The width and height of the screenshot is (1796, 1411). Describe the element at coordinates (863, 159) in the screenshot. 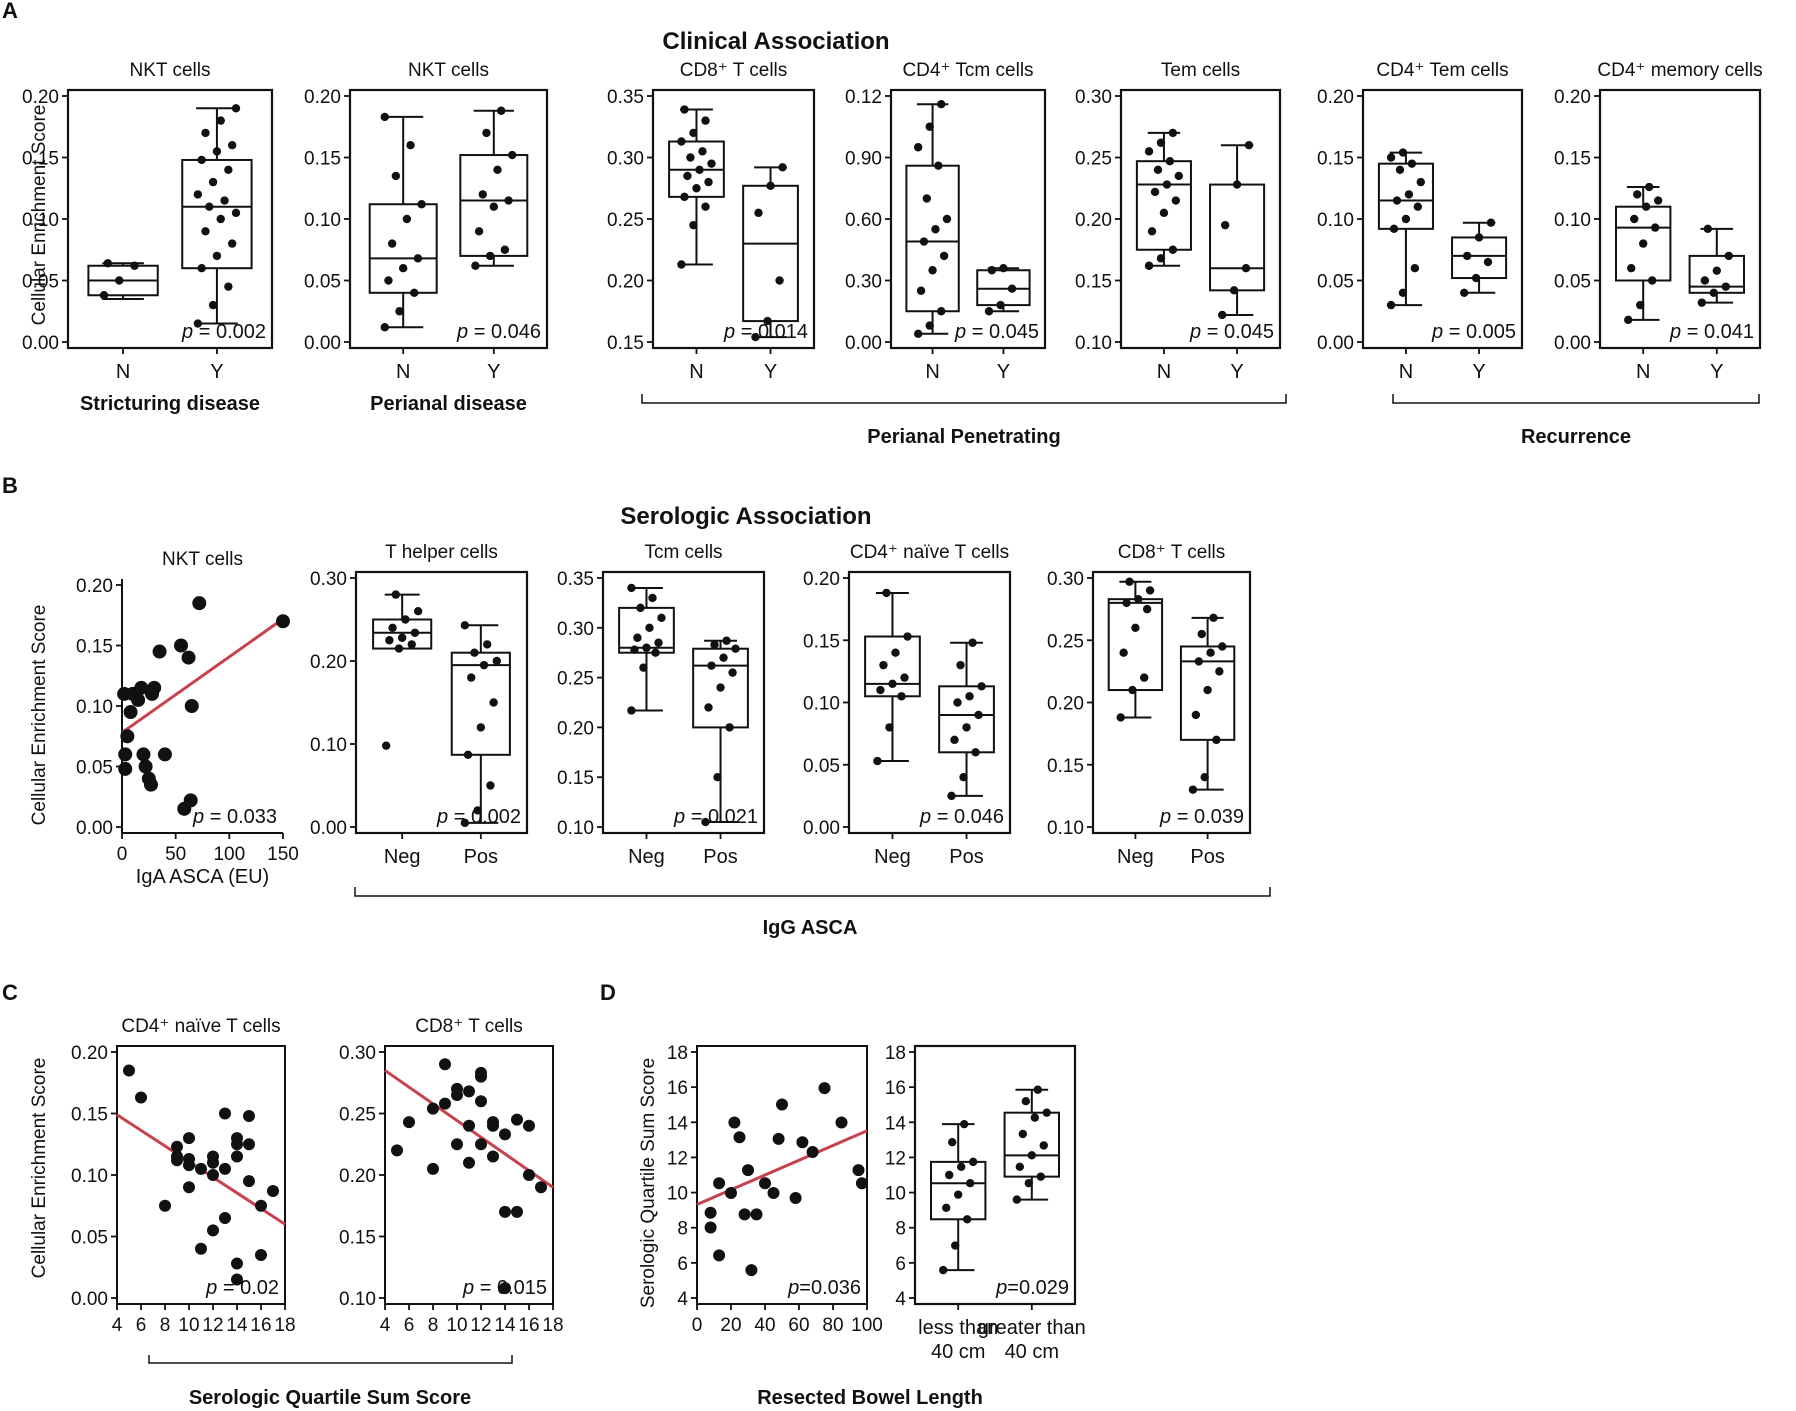

I see `y-tick-label: 0.90` at that location.